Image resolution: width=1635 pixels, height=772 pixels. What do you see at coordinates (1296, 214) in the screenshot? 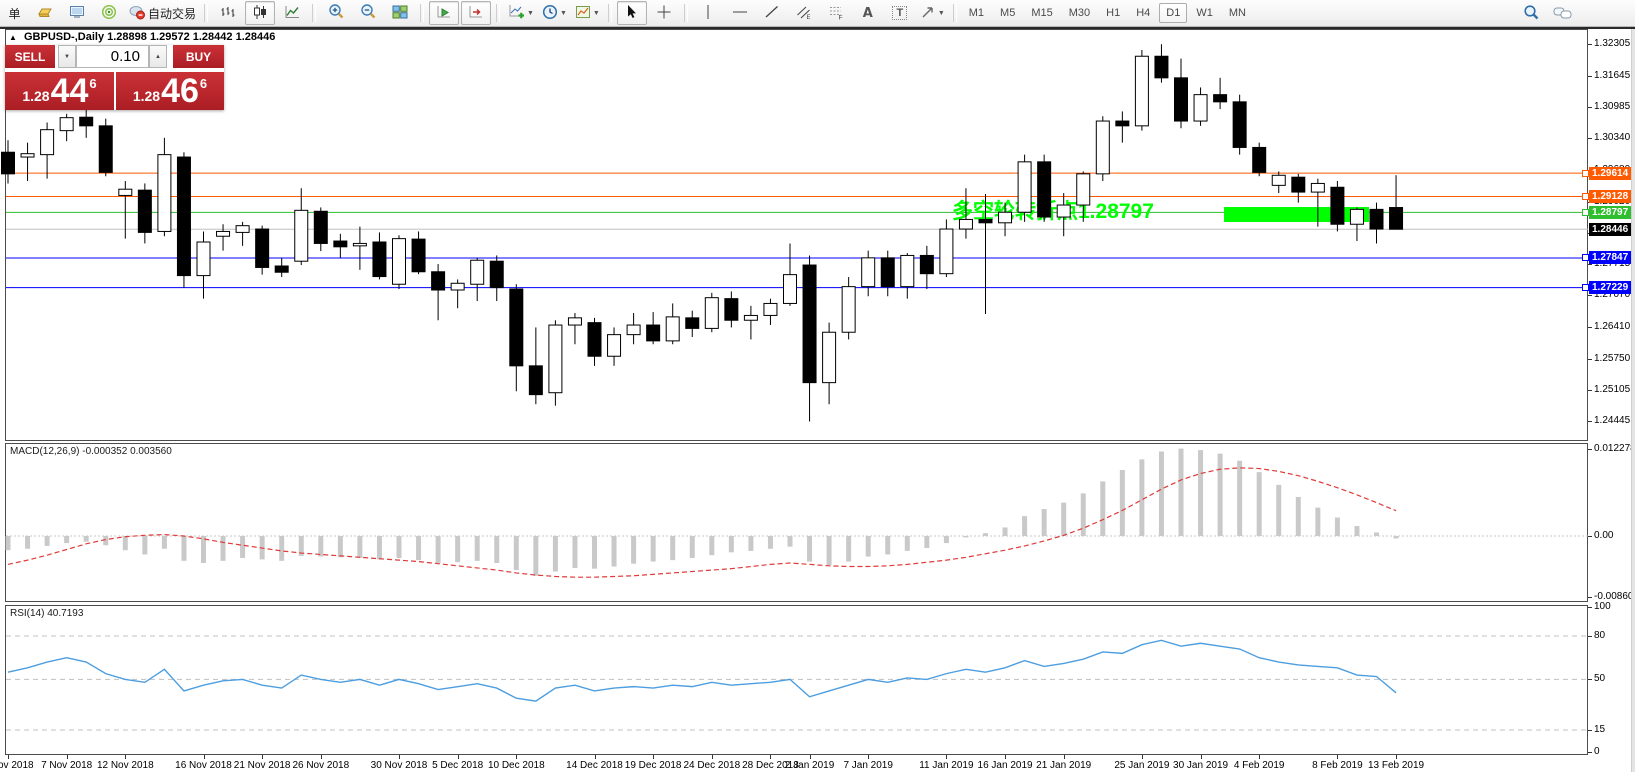
I see `highlight-box` at bounding box center [1296, 214].